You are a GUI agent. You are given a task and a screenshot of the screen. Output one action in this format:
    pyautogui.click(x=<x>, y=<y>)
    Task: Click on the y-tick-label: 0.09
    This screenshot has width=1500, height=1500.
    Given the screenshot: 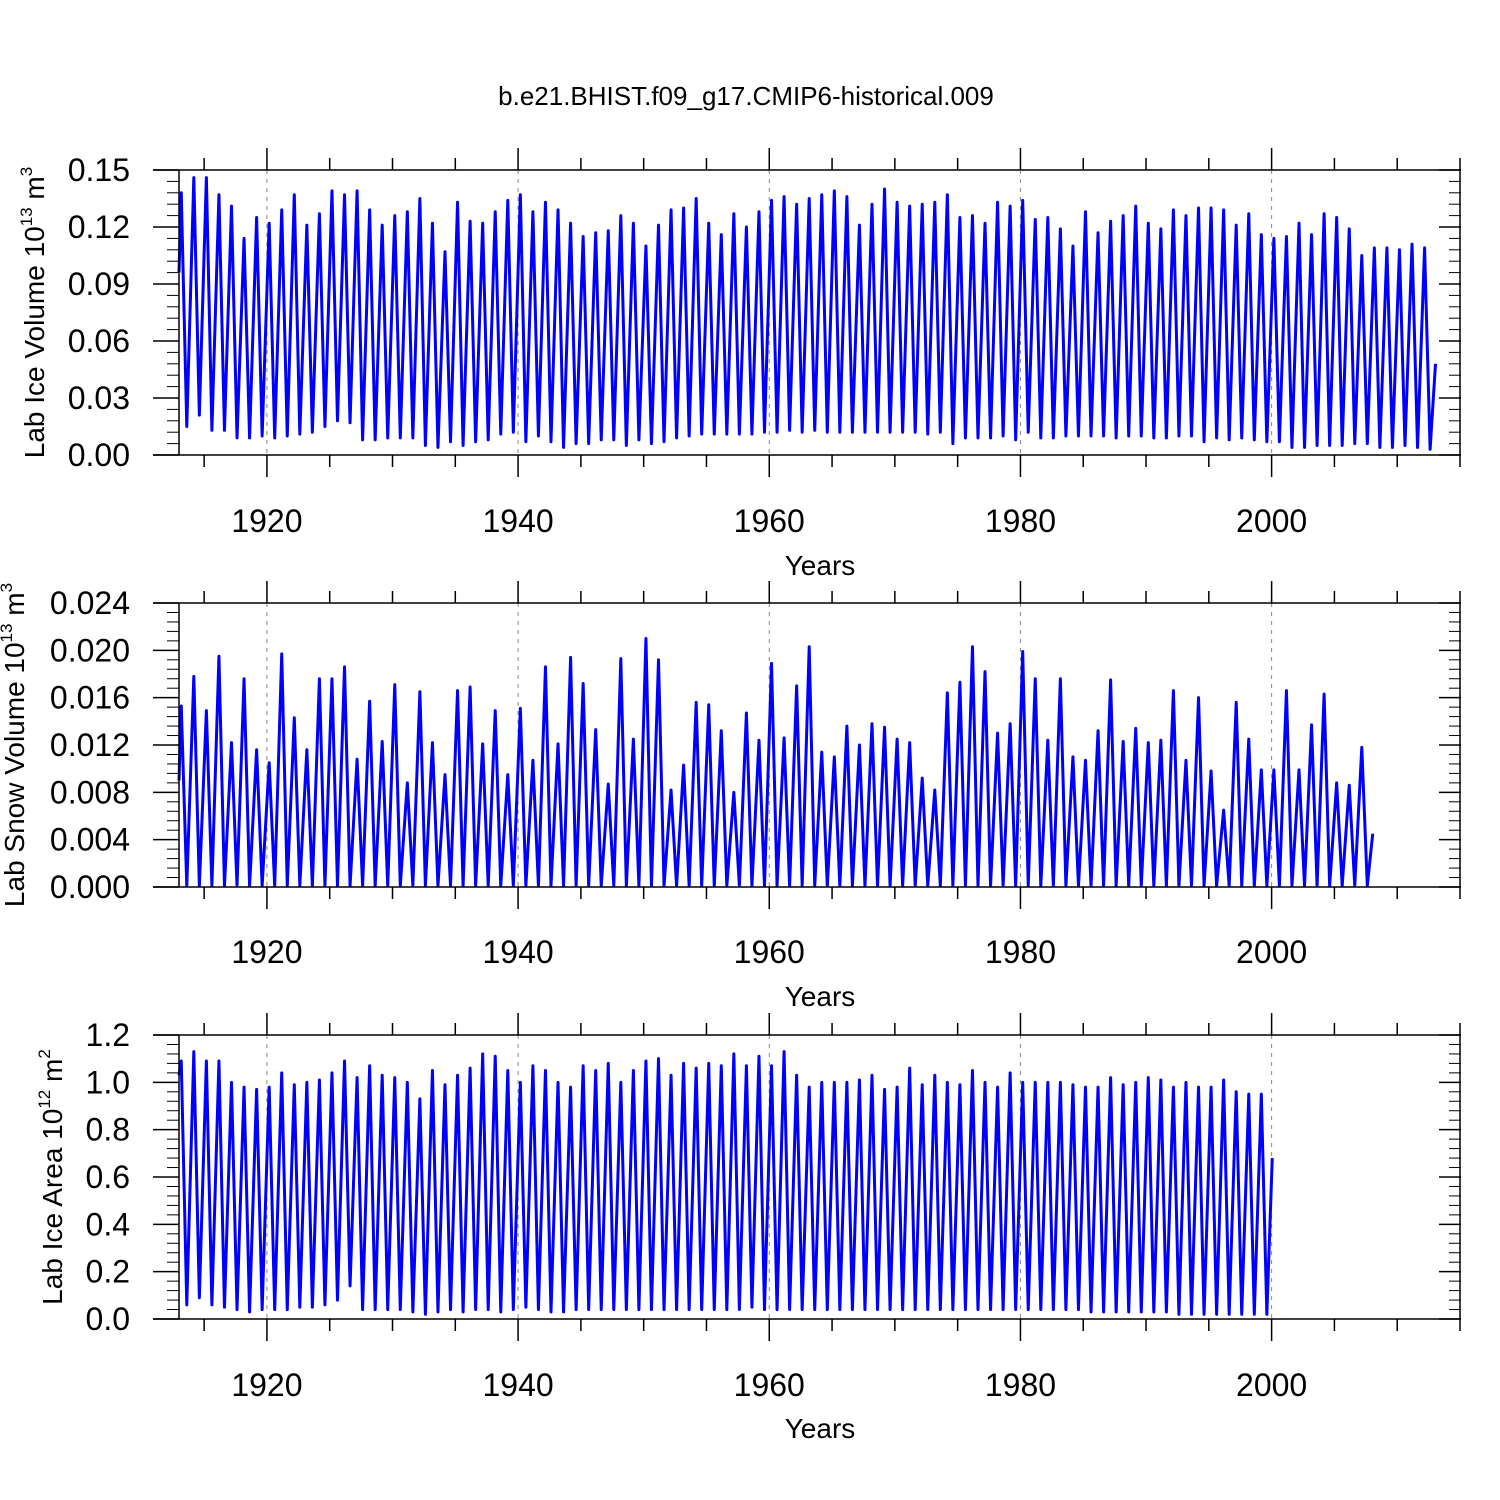 What is the action you would take?
    pyautogui.click(x=99, y=284)
    